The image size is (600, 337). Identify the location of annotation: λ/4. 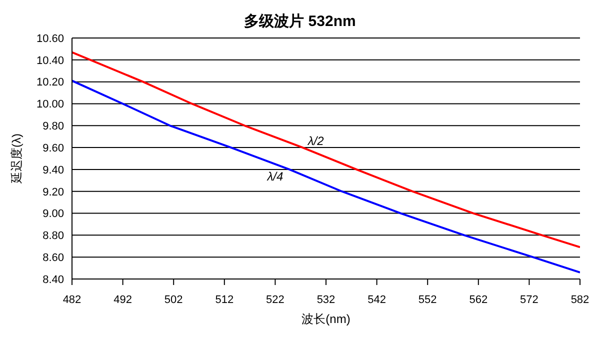
(275, 176).